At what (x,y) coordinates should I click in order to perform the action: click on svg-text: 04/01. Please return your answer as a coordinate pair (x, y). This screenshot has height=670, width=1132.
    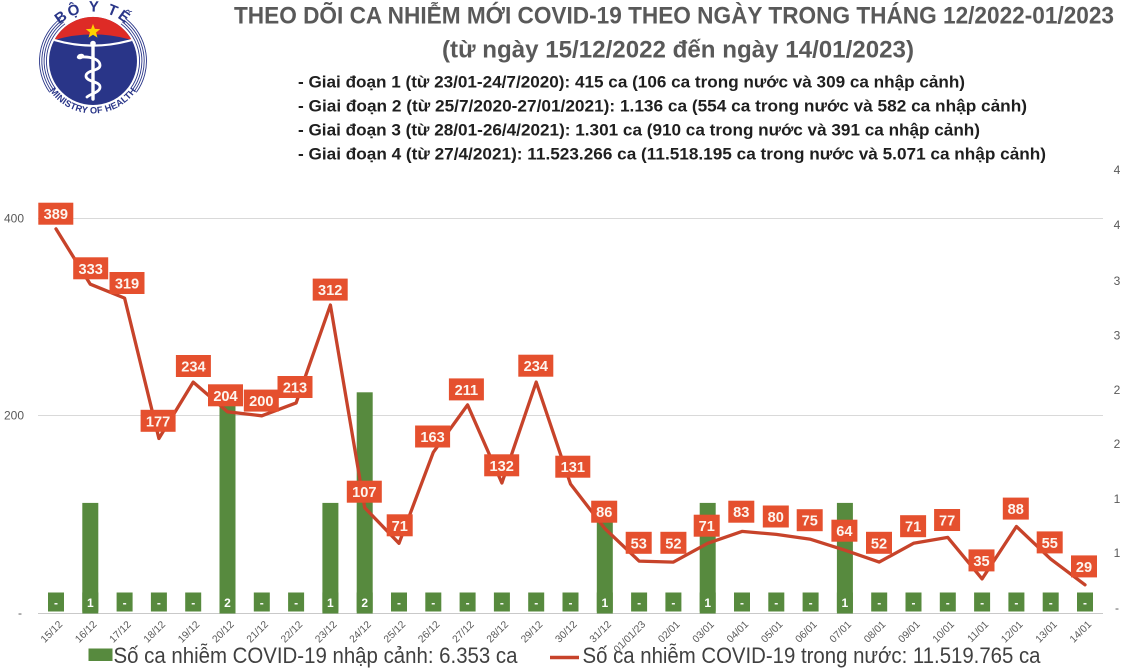
    Looking at the image, I should click on (738, 632).